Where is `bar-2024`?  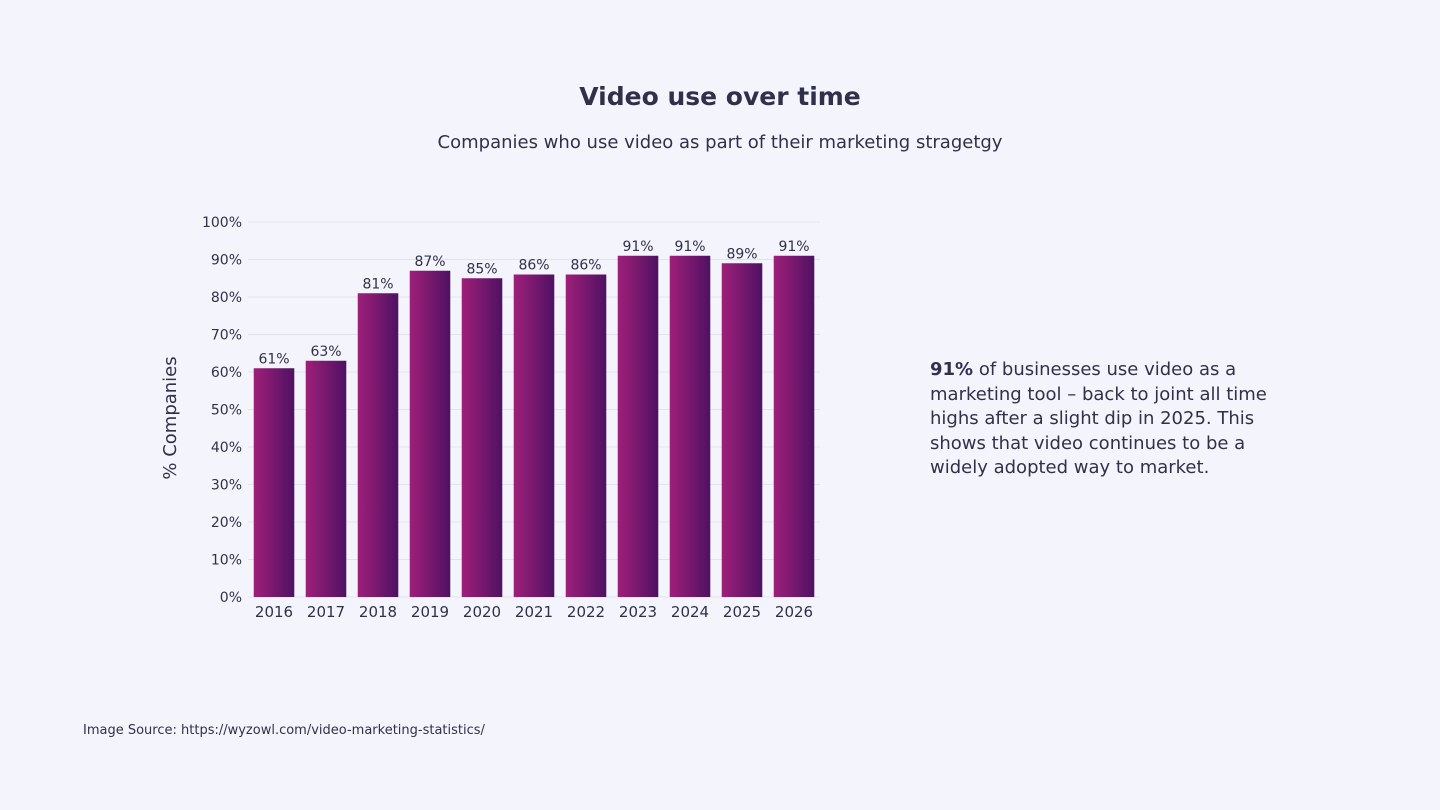 bar-2024 is located at coordinates (690, 426).